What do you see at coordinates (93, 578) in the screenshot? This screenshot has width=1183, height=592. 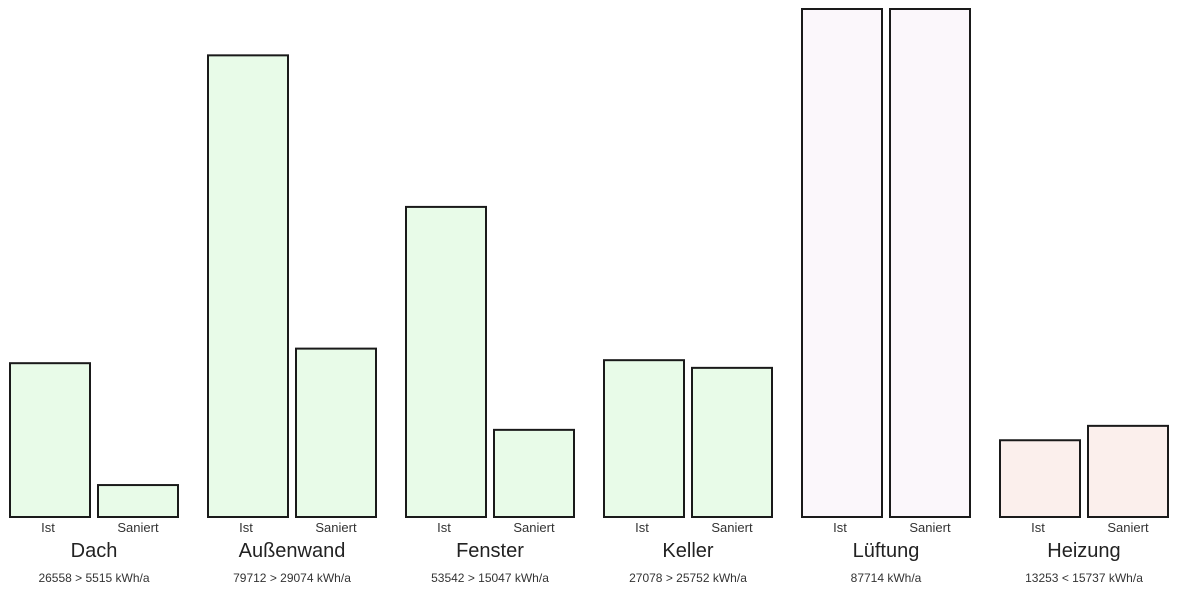 I see `summary-label-dach: 26558 > 5515 kWh/a` at bounding box center [93, 578].